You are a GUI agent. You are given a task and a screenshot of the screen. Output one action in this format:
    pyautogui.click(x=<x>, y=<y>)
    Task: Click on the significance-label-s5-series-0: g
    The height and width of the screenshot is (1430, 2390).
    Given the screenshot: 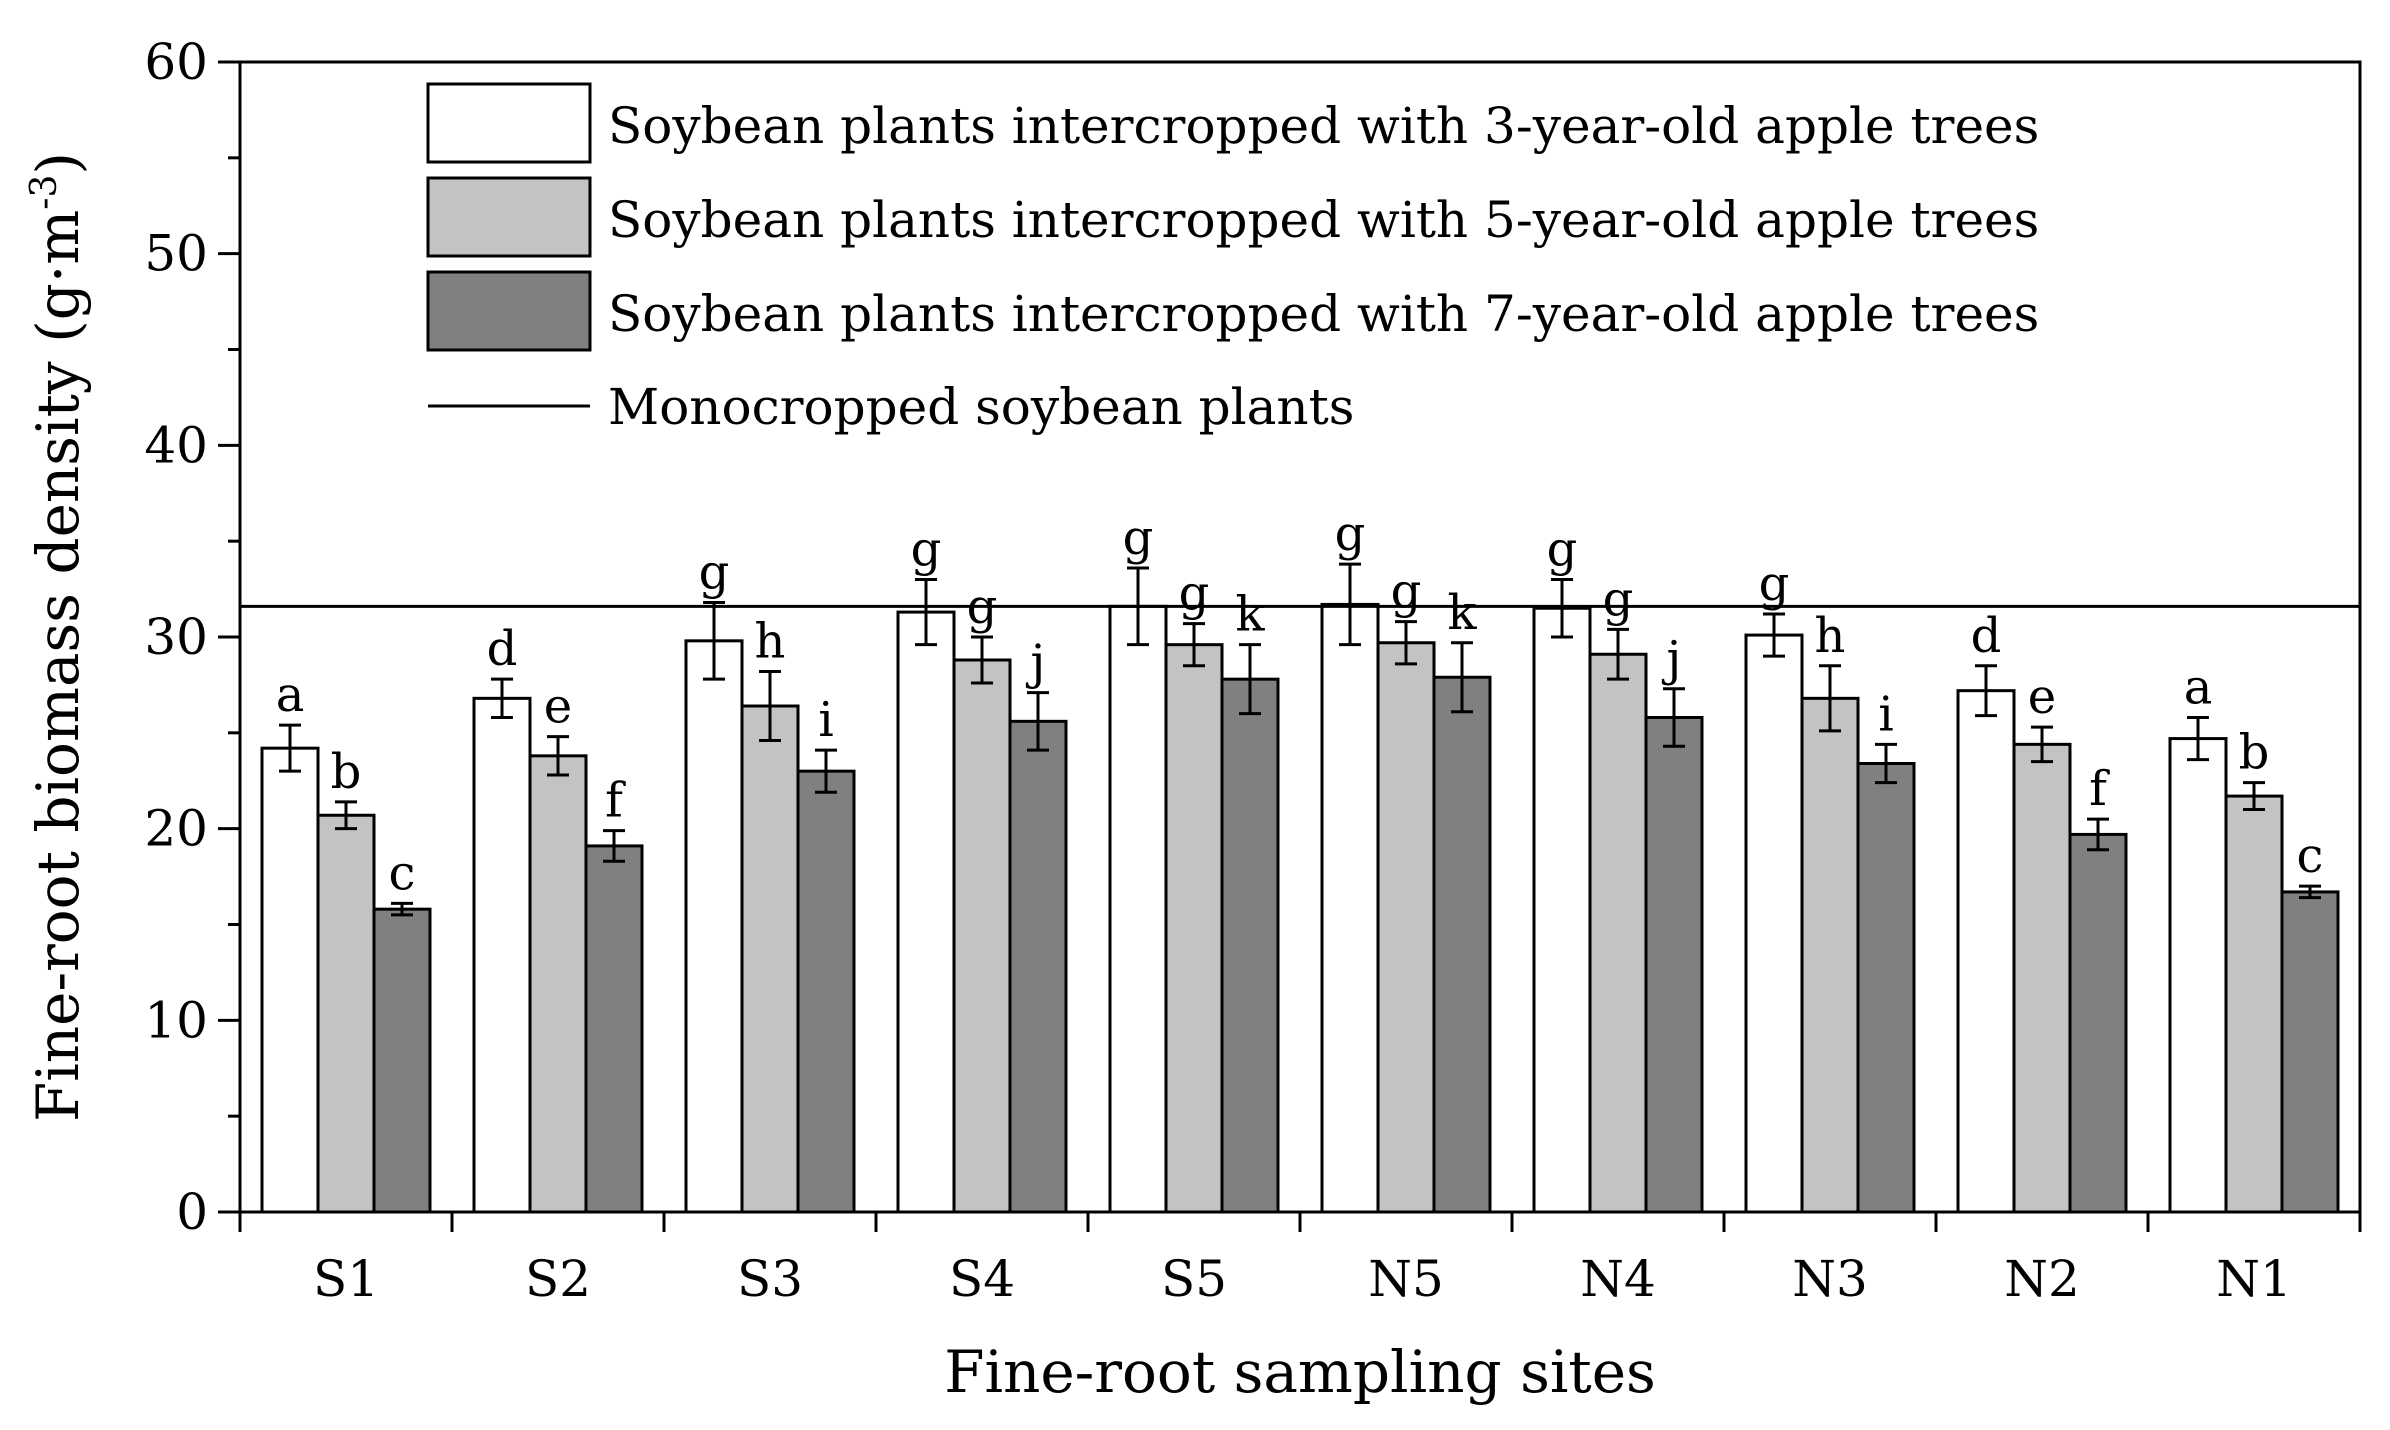 What is the action you would take?
    pyautogui.click(x=1138, y=538)
    